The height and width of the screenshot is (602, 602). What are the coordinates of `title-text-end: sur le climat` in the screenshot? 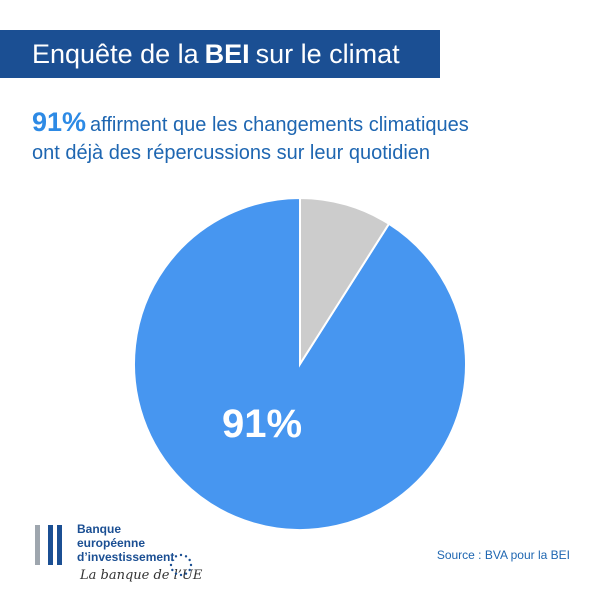 It's located at (327, 53).